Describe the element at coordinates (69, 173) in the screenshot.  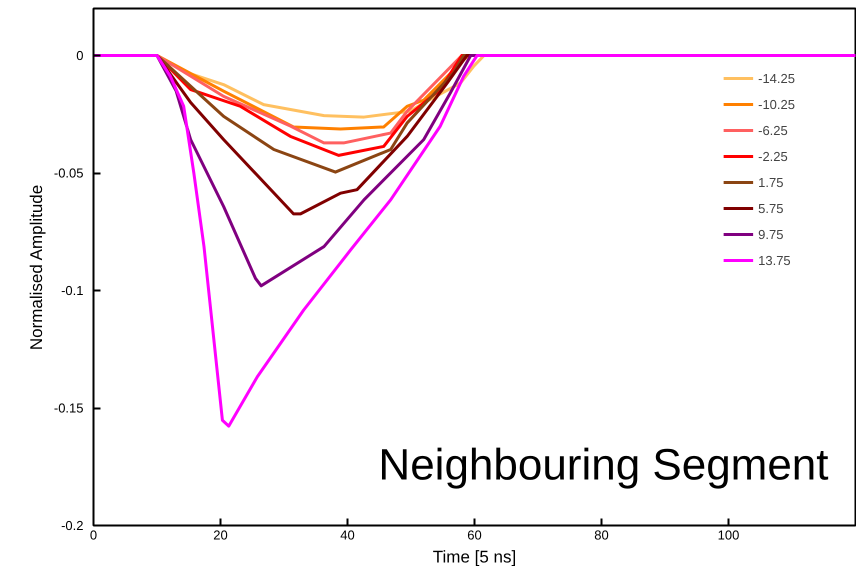
I see `y-tick-label: -0.05` at that location.